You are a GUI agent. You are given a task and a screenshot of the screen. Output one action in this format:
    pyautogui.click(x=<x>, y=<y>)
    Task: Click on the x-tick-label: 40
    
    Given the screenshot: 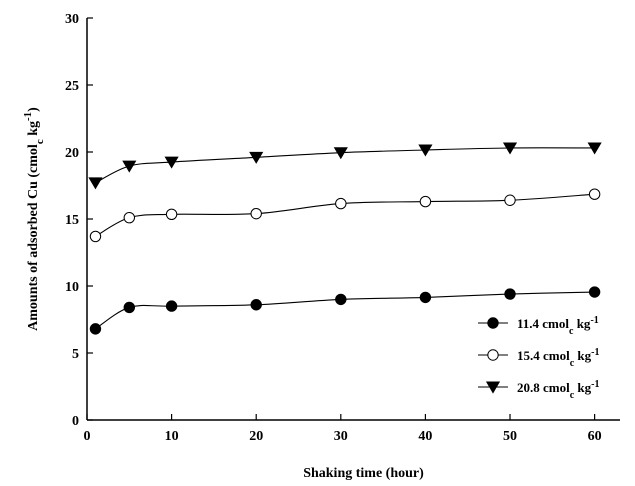 What is the action you would take?
    pyautogui.click(x=425, y=436)
    